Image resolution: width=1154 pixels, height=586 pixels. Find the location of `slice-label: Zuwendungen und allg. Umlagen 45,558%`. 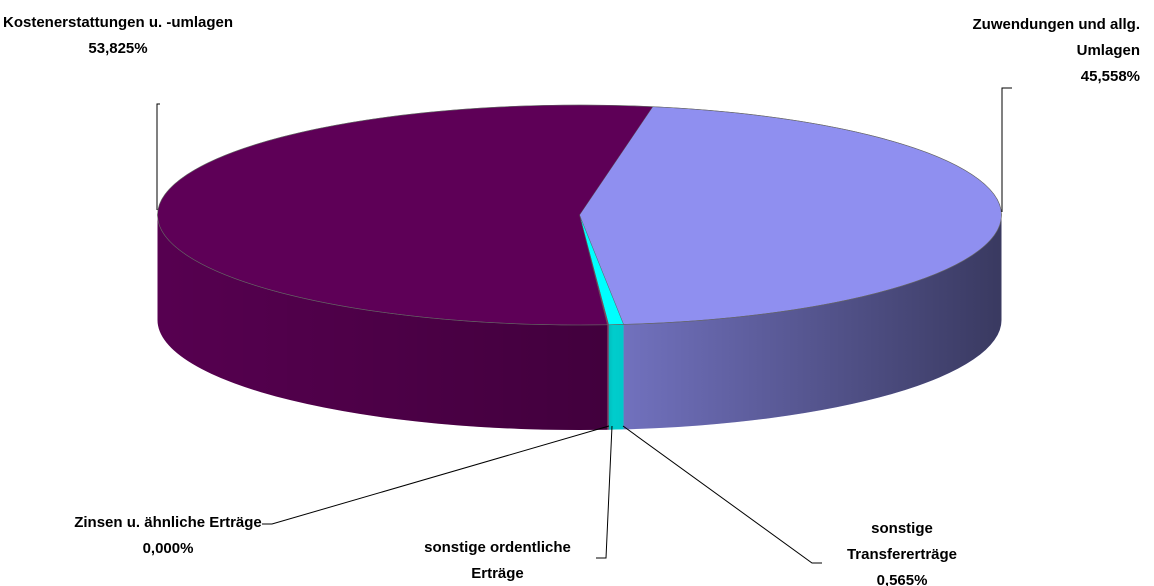

slice-label: Zuwendungen und allg. Umlagen 45,558% is located at coordinates (1030, 51).